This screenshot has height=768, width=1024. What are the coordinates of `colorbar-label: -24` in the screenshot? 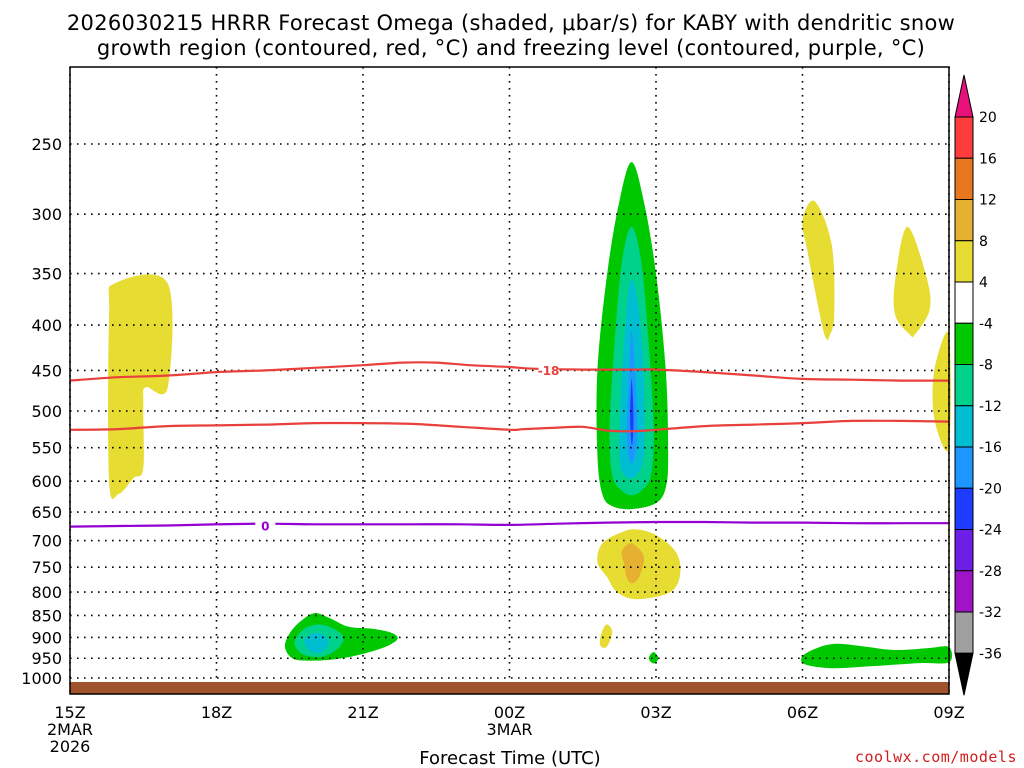 It's located at (990, 531).